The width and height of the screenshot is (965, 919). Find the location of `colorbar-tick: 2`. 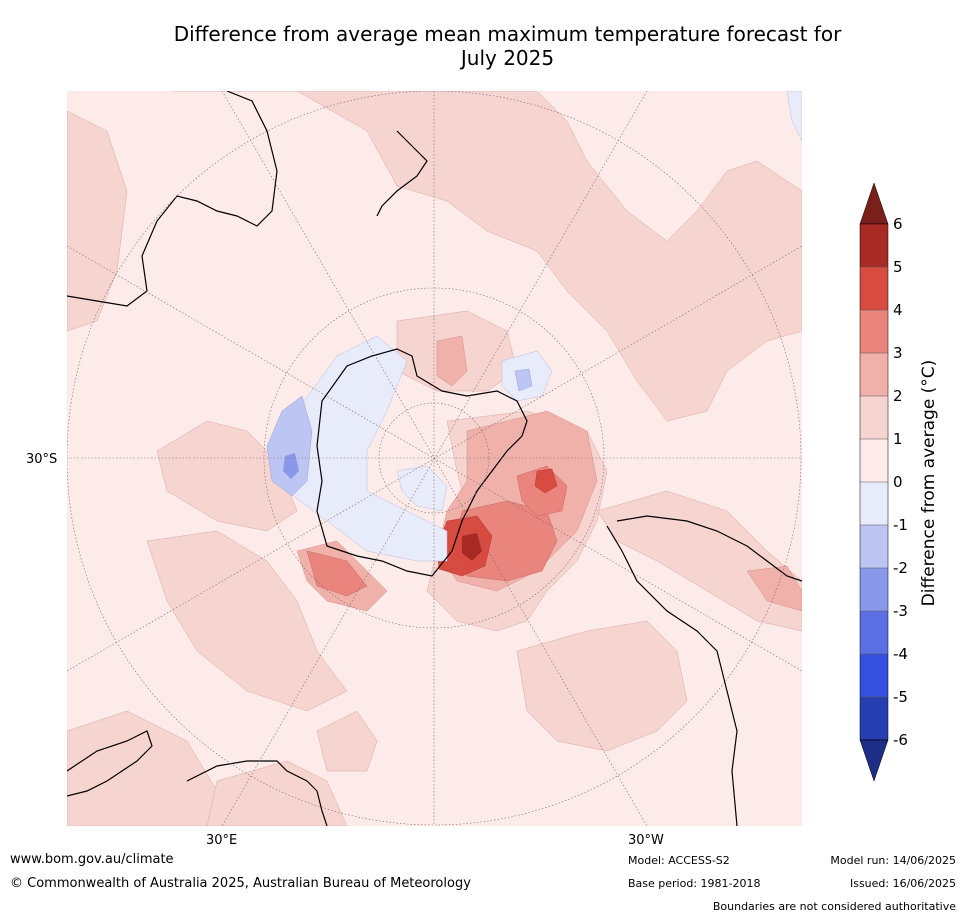

colorbar-tick: 2 is located at coordinates (898, 396).